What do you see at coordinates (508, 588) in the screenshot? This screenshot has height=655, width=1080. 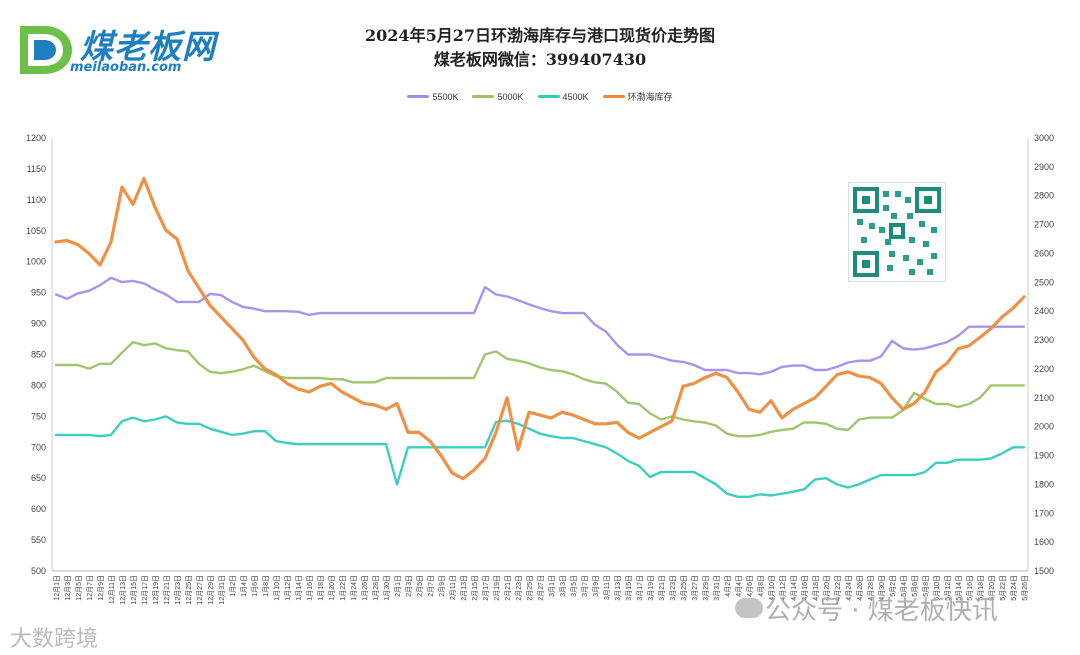 I see `x-tick-label: 2月21日` at bounding box center [508, 588].